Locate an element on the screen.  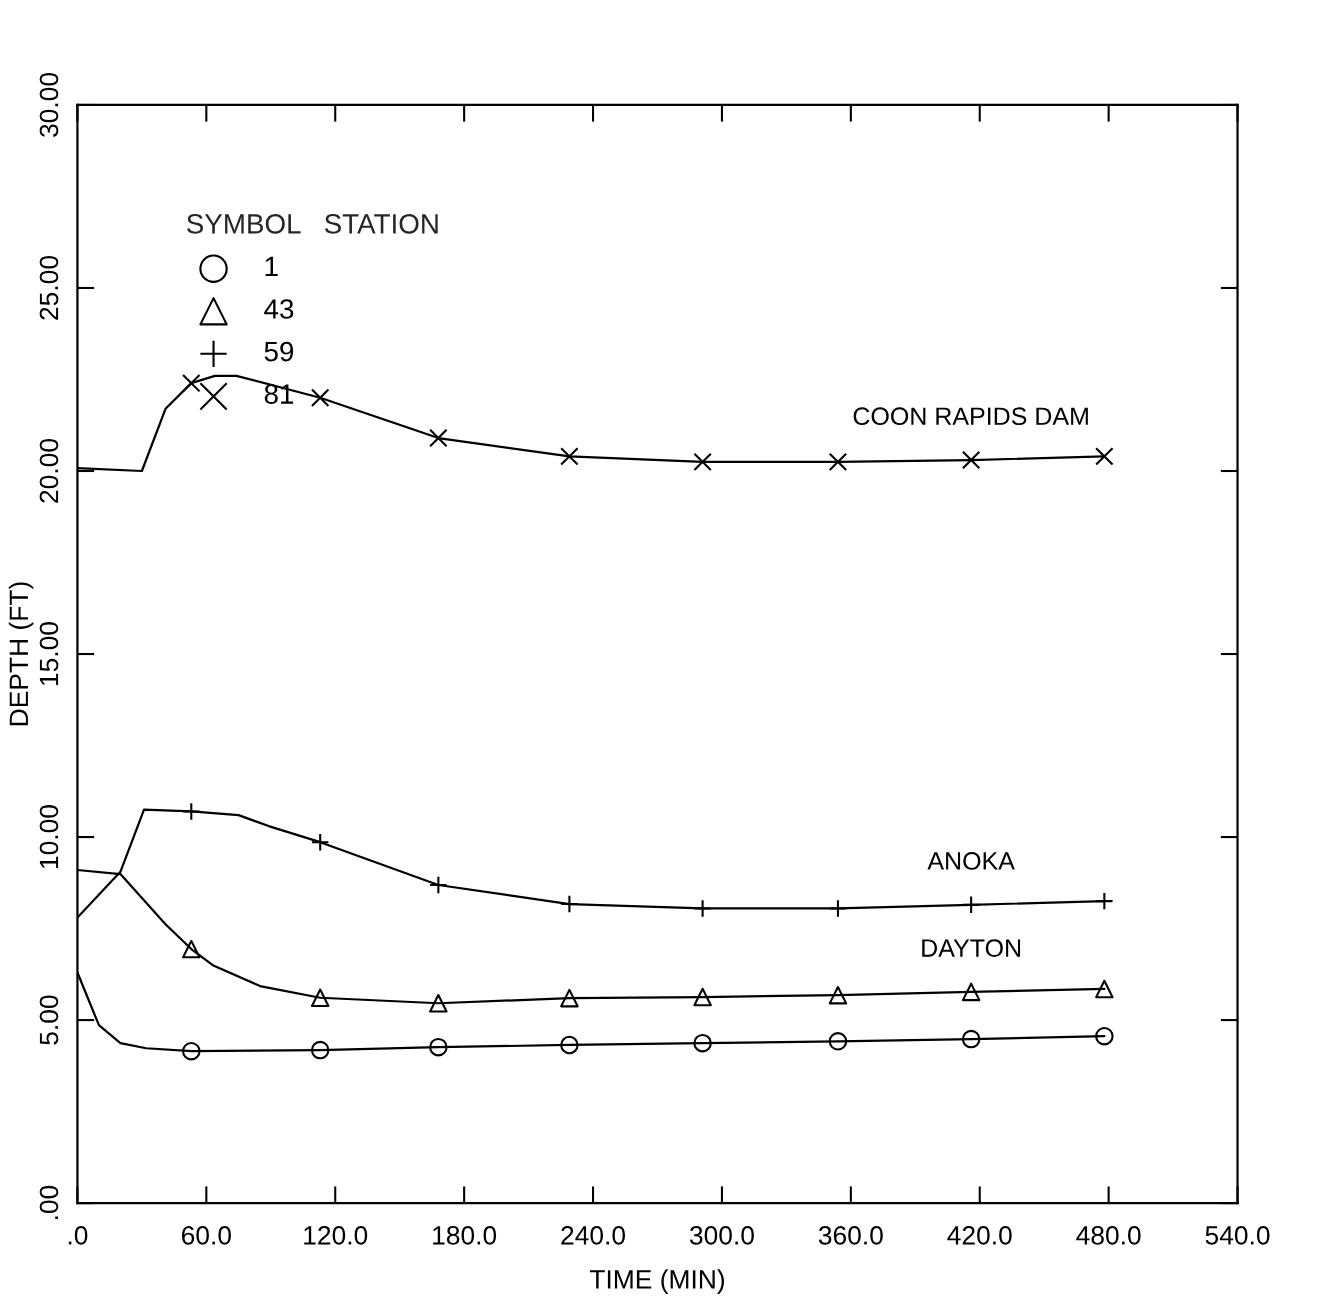
legend-label: 59 is located at coordinates (279, 351).